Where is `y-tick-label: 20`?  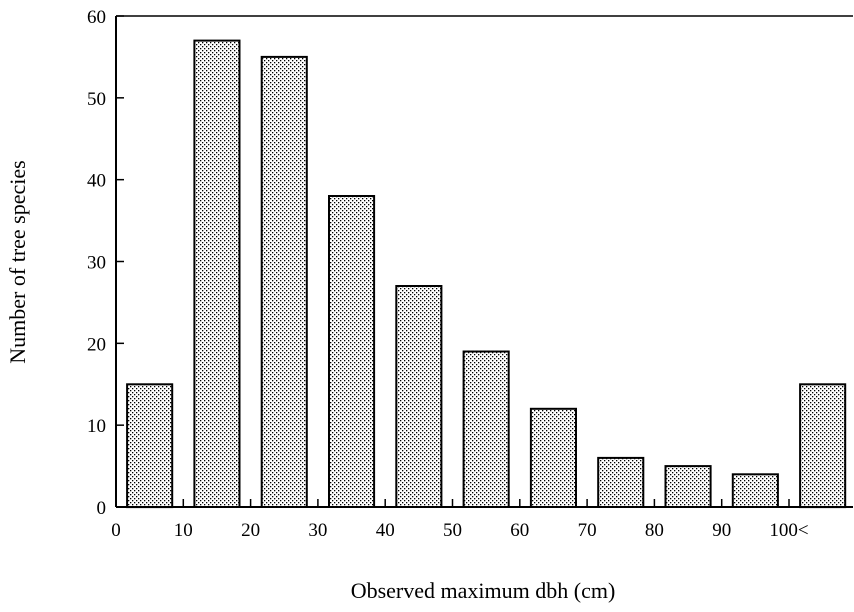 y-tick-label: 20 is located at coordinates (96, 344).